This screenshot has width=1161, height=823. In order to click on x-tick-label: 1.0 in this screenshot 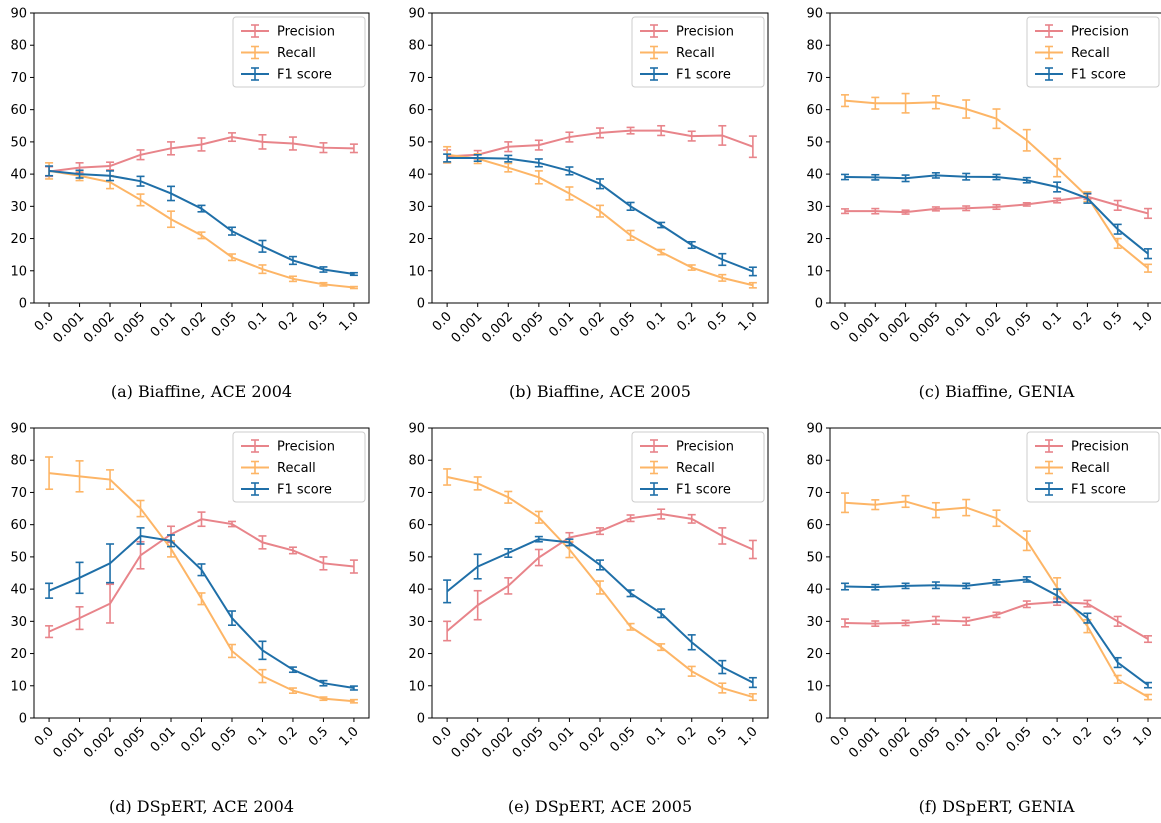, I will do `click(1143, 321)`.